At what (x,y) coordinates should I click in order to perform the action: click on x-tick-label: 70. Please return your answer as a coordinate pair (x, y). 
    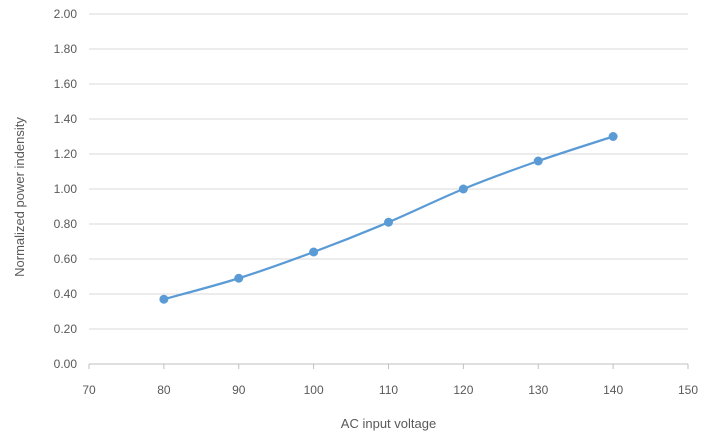
    Looking at the image, I should click on (89, 390).